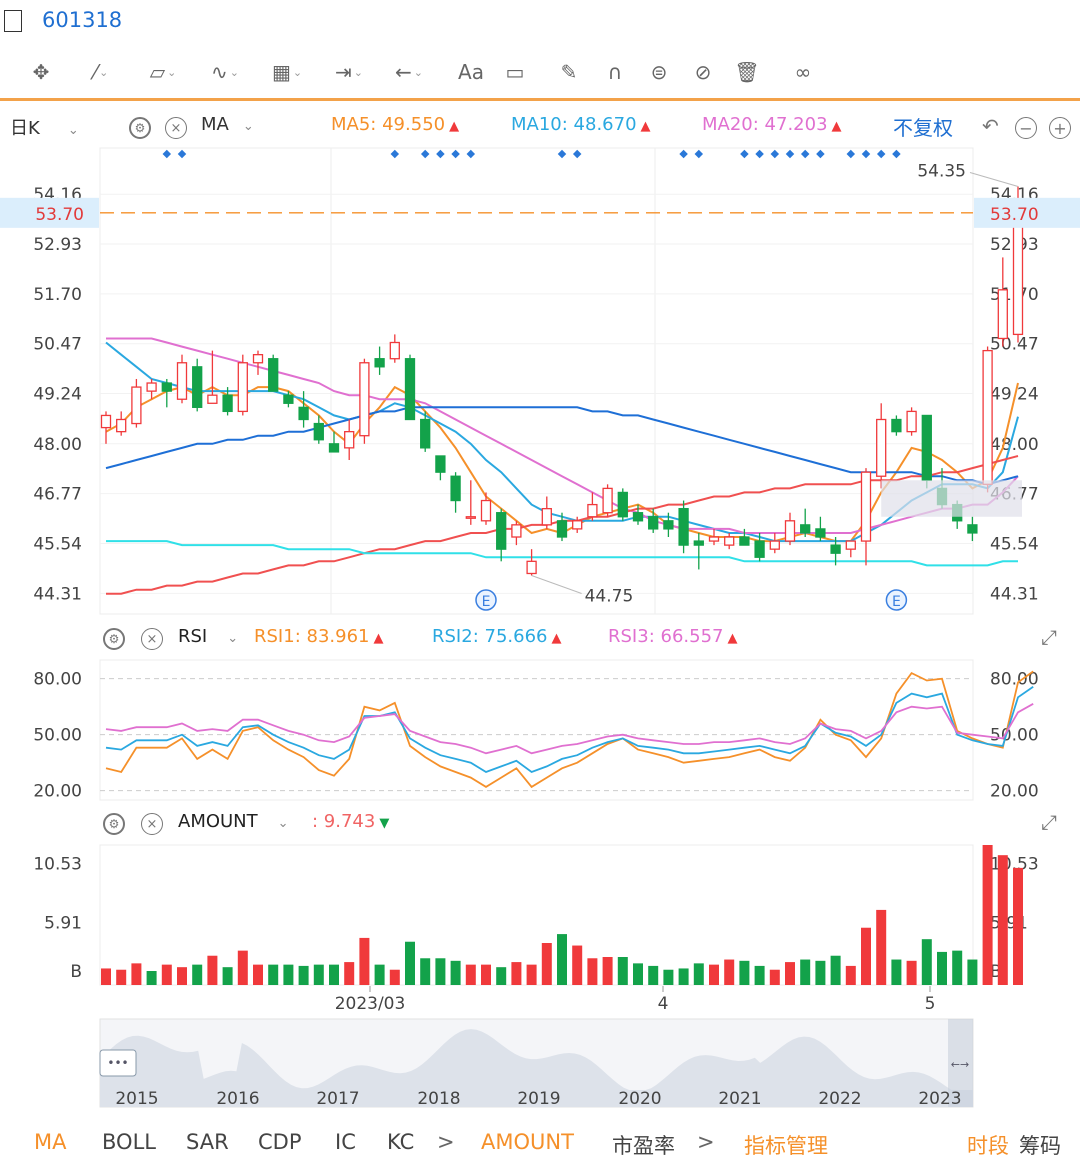  What do you see at coordinates (227, 124) in the screenshot?
I see `indicator-selector: MA ⌄` at bounding box center [227, 124].